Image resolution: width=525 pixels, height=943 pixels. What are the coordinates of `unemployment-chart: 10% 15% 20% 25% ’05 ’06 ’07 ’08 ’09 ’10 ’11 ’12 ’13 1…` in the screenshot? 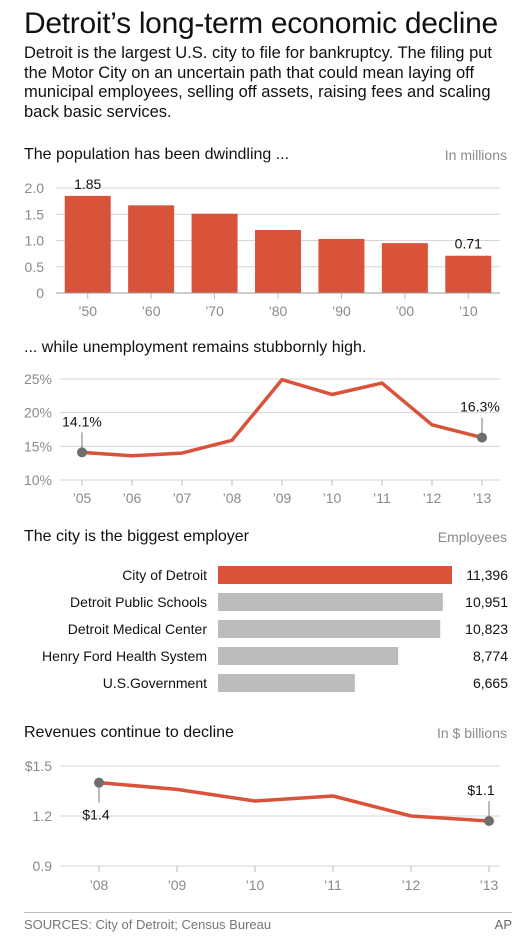 It's located at (262, 438).